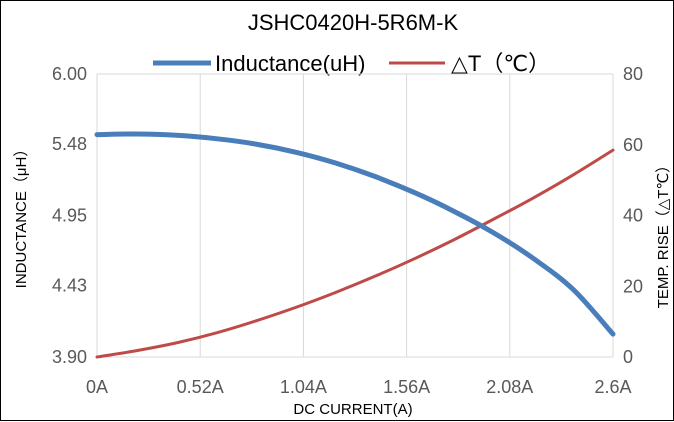 The height and width of the screenshot is (422, 674). Describe the element at coordinates (69, 286) in the screenshot. I see `y-tick-label: 4.43` at that location.